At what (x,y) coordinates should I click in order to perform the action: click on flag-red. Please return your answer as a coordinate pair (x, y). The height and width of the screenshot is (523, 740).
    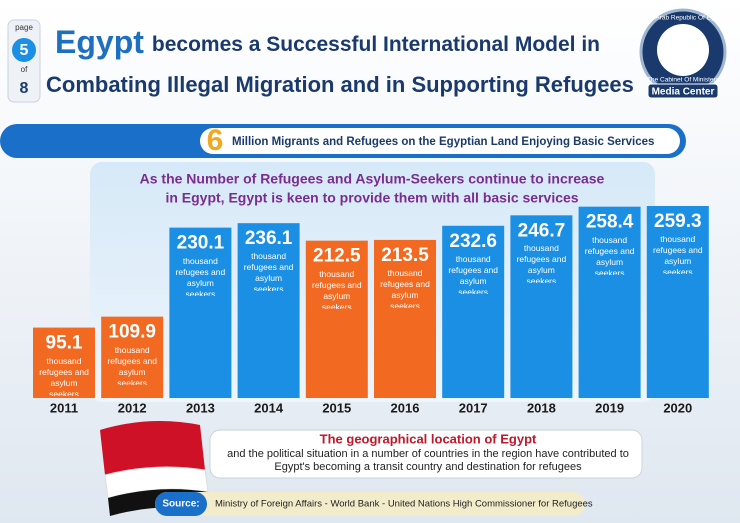
    Looking at the image, I should click on (152, 448).